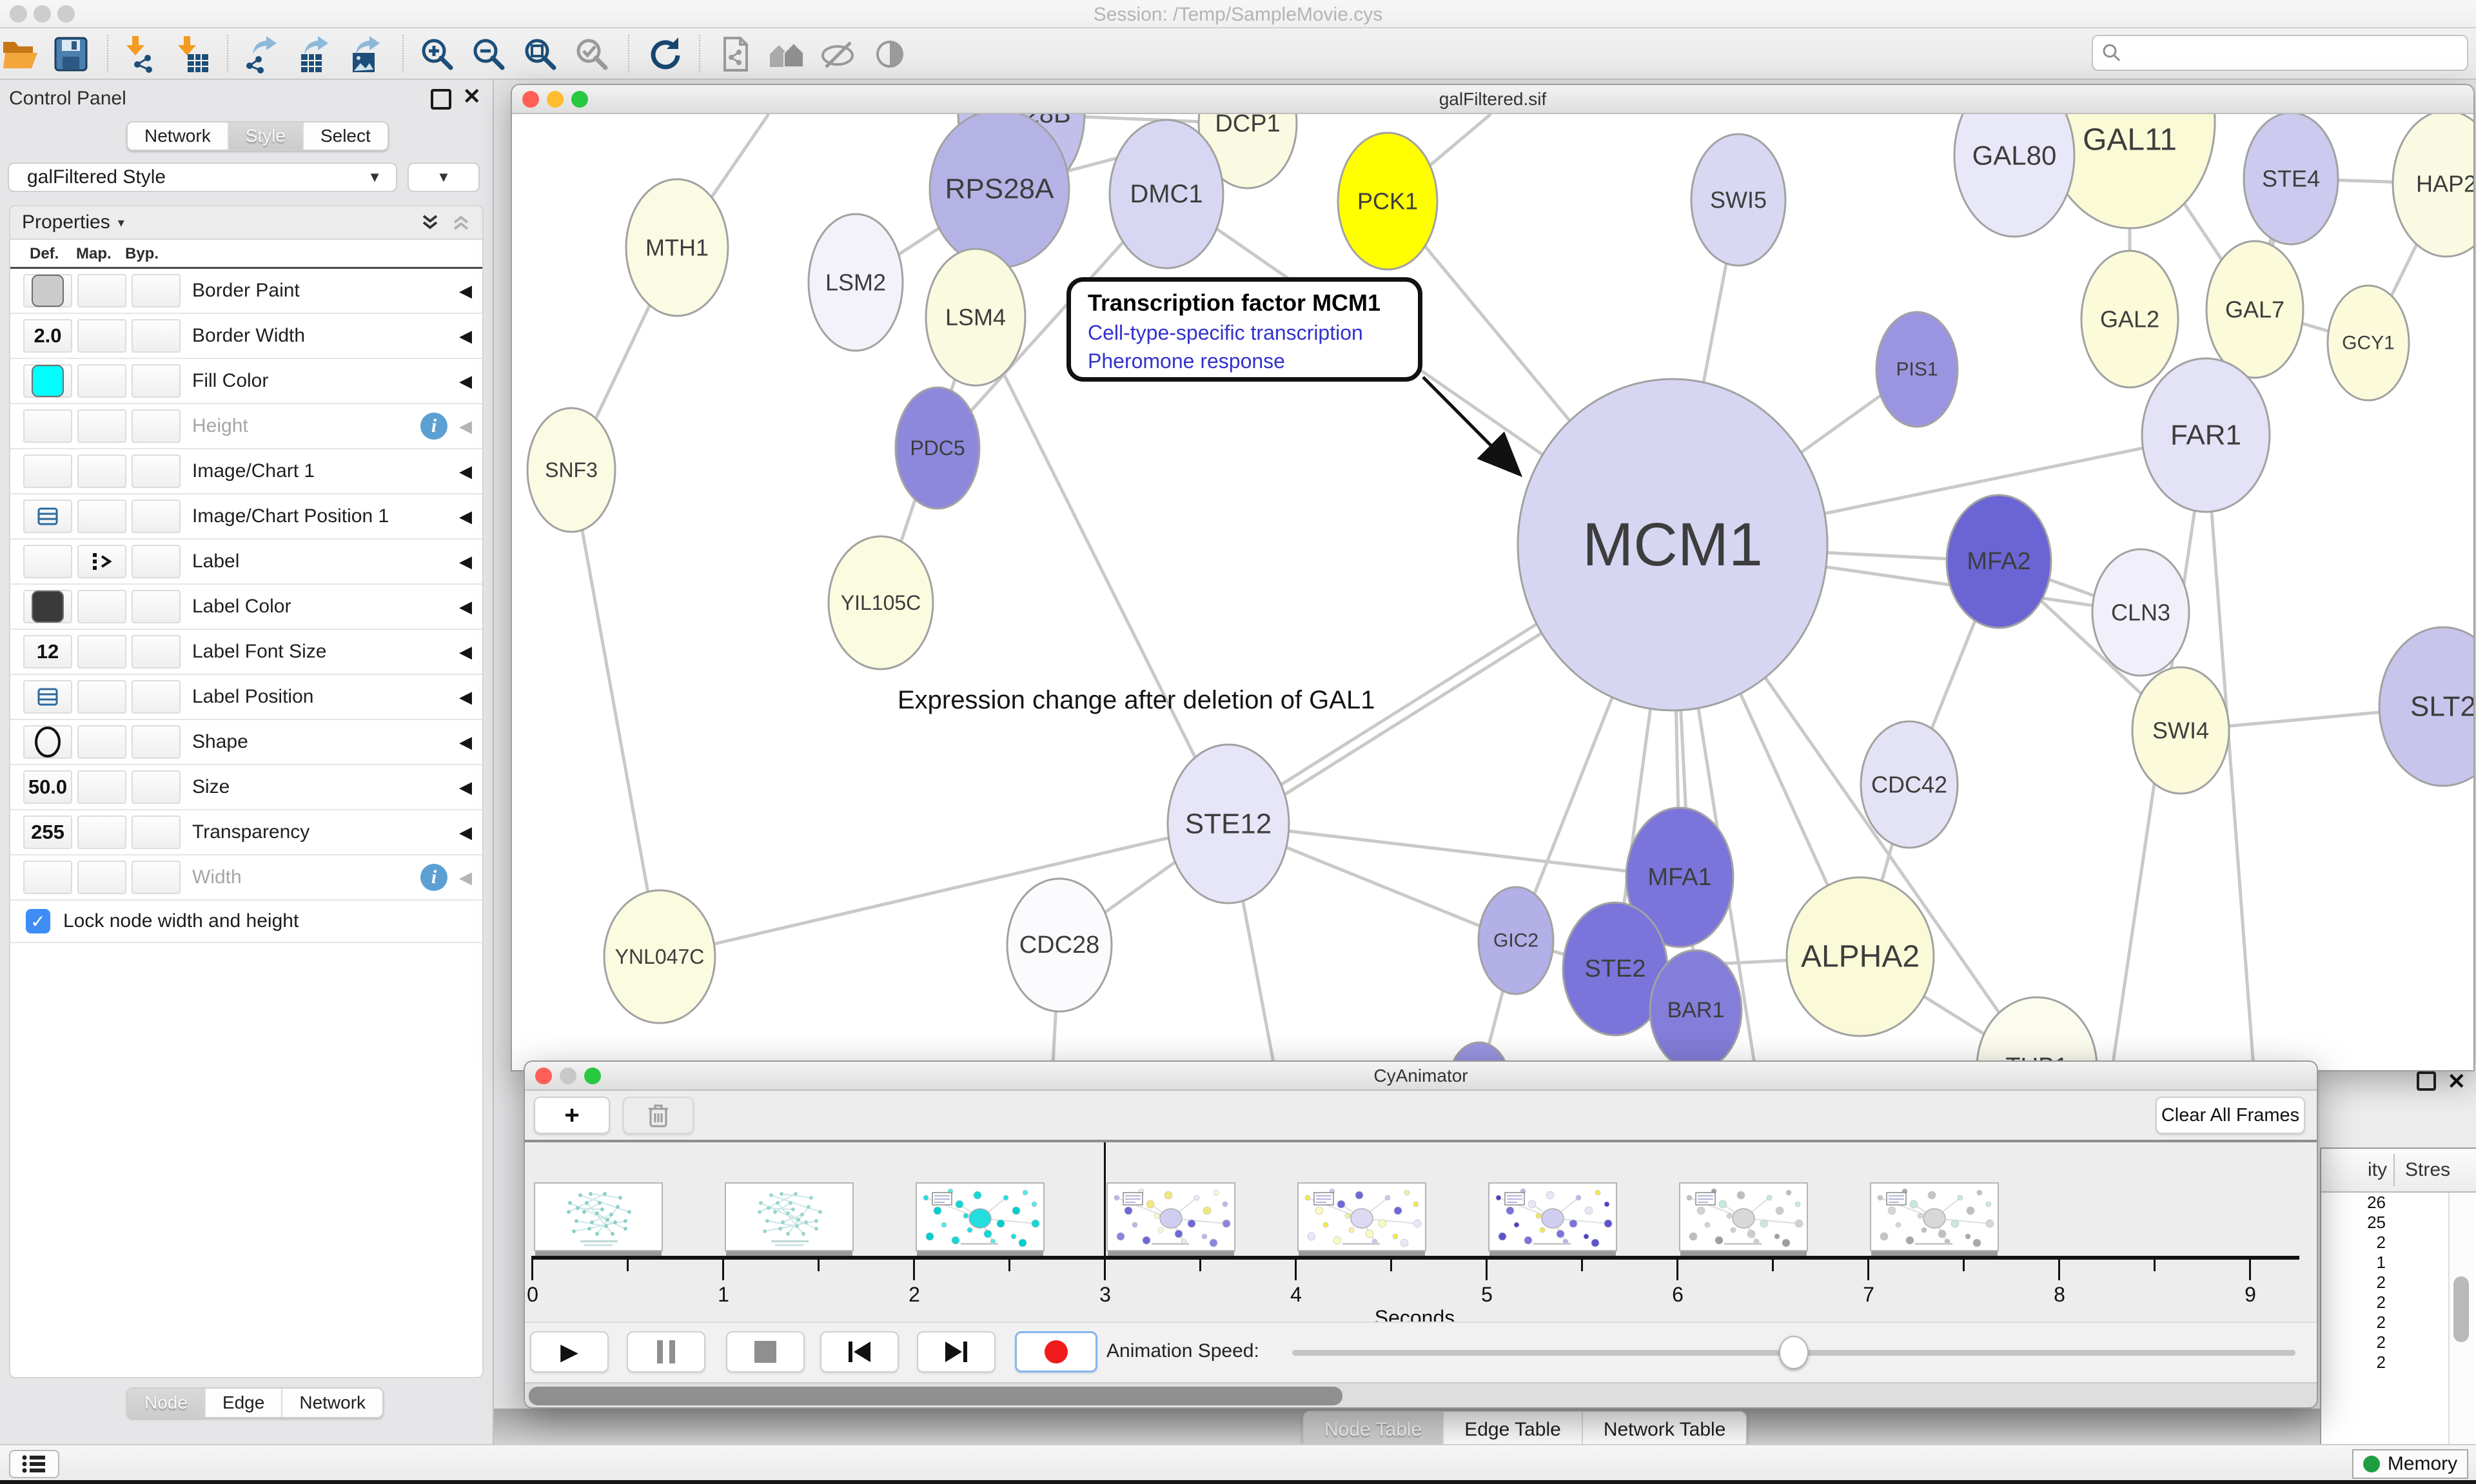 Image resolution: width=2476 pixels, height=1484 pixels. I want to click on tab-edge-table: Edge Table, so click(1512, 1430).